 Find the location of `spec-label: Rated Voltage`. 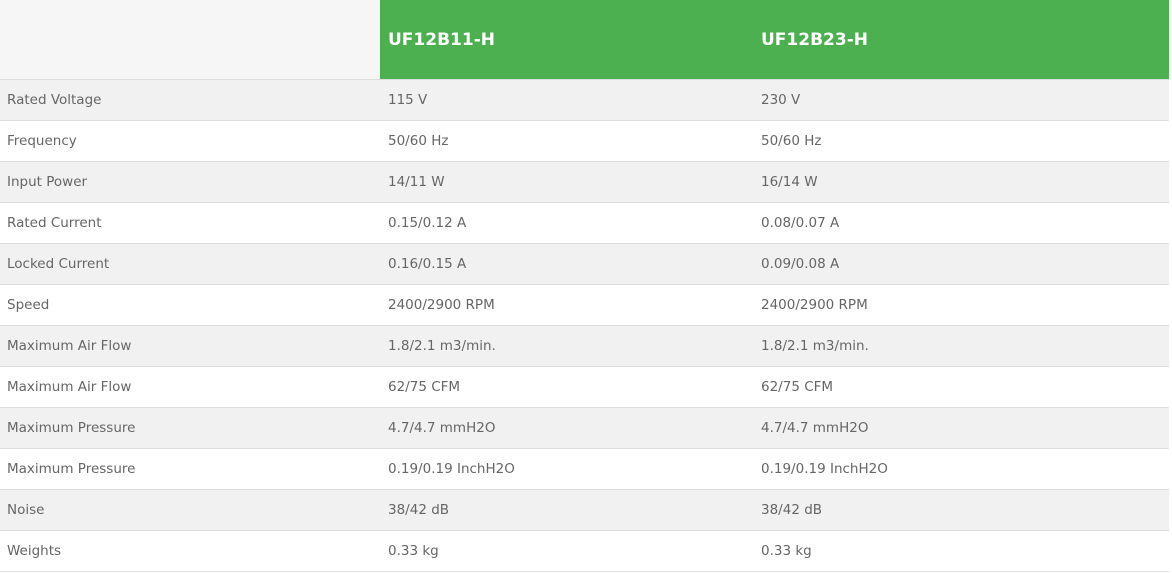

spec-label: Rated Voltage is located at coordinates (190, 100).